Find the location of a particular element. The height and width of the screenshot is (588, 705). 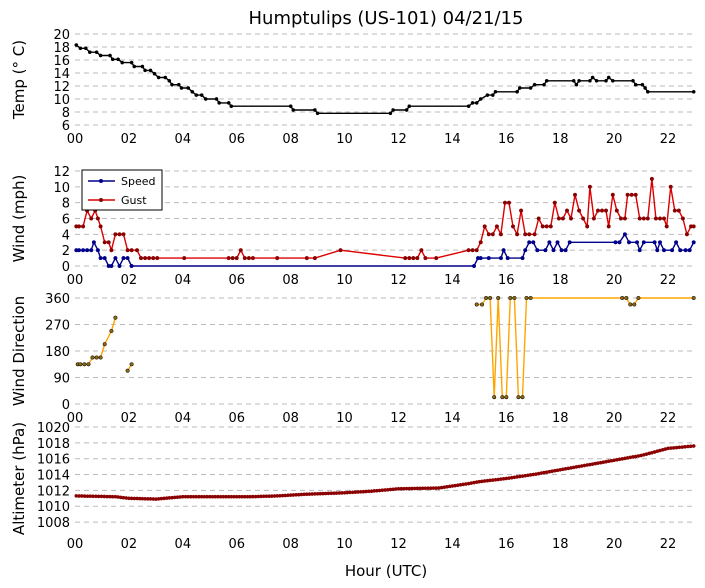

x-tick-label: 10 is located at coordinates (344, 544).